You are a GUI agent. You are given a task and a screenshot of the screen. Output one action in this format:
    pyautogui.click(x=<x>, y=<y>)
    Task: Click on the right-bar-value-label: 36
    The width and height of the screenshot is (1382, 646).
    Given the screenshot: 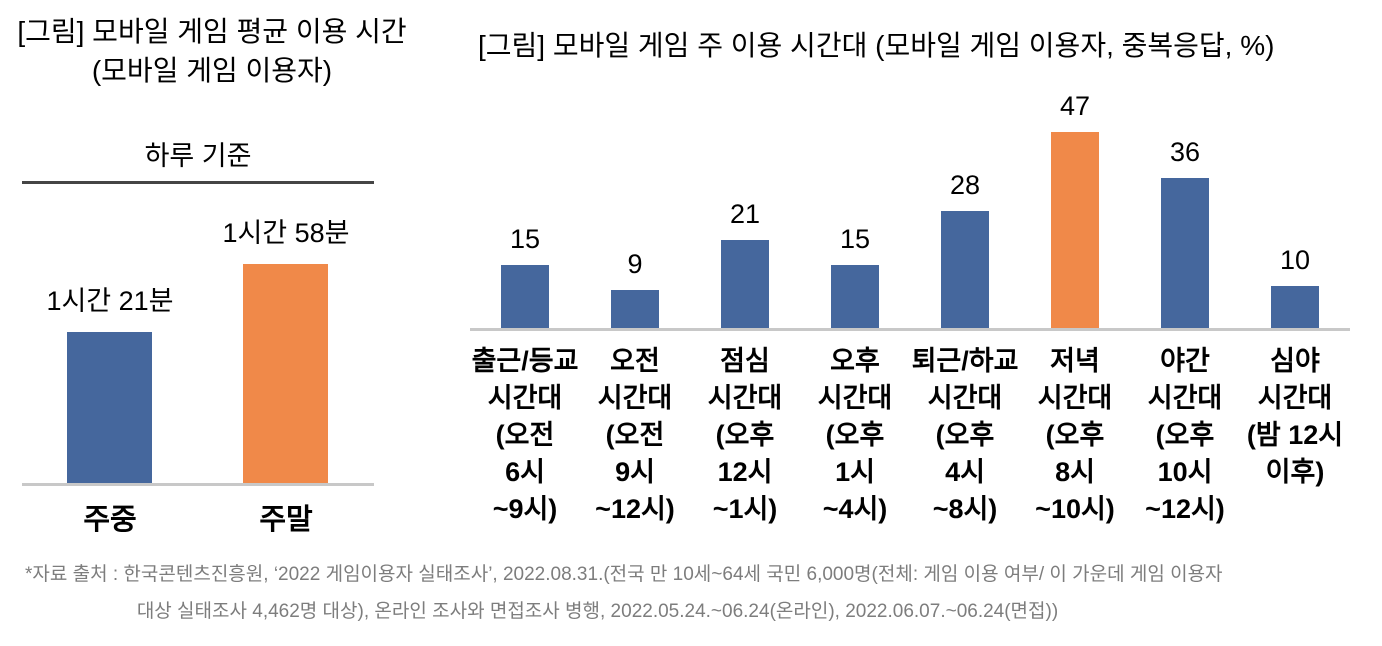 What is the action you would take?
    pyautogui.click(x=1185, y=152)
    